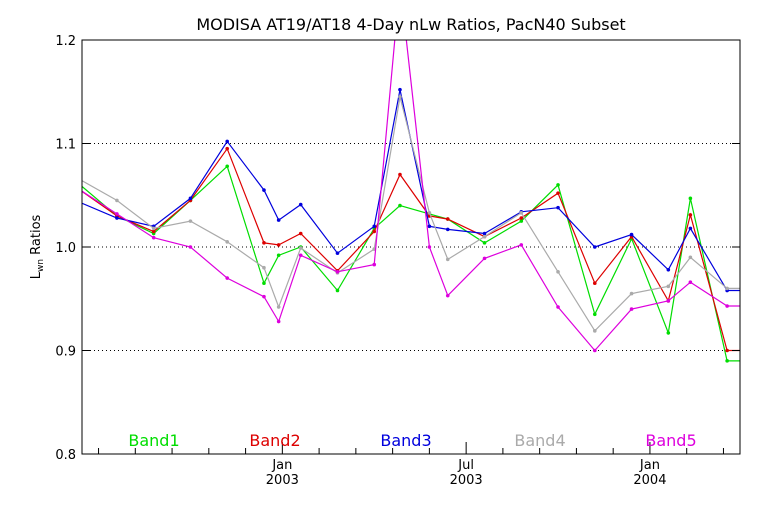  Describe the element at coordinates (65, 455) in the screenshot. I see `y-tick-label: 0.8` at that location.